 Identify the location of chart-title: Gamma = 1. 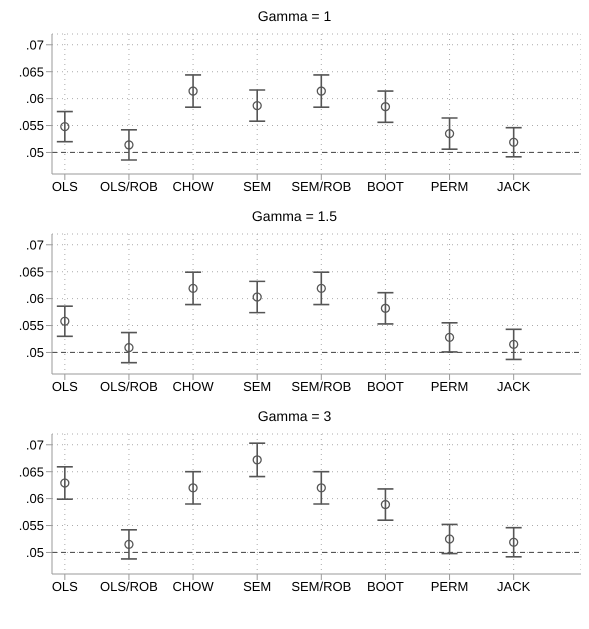
(294, 17).